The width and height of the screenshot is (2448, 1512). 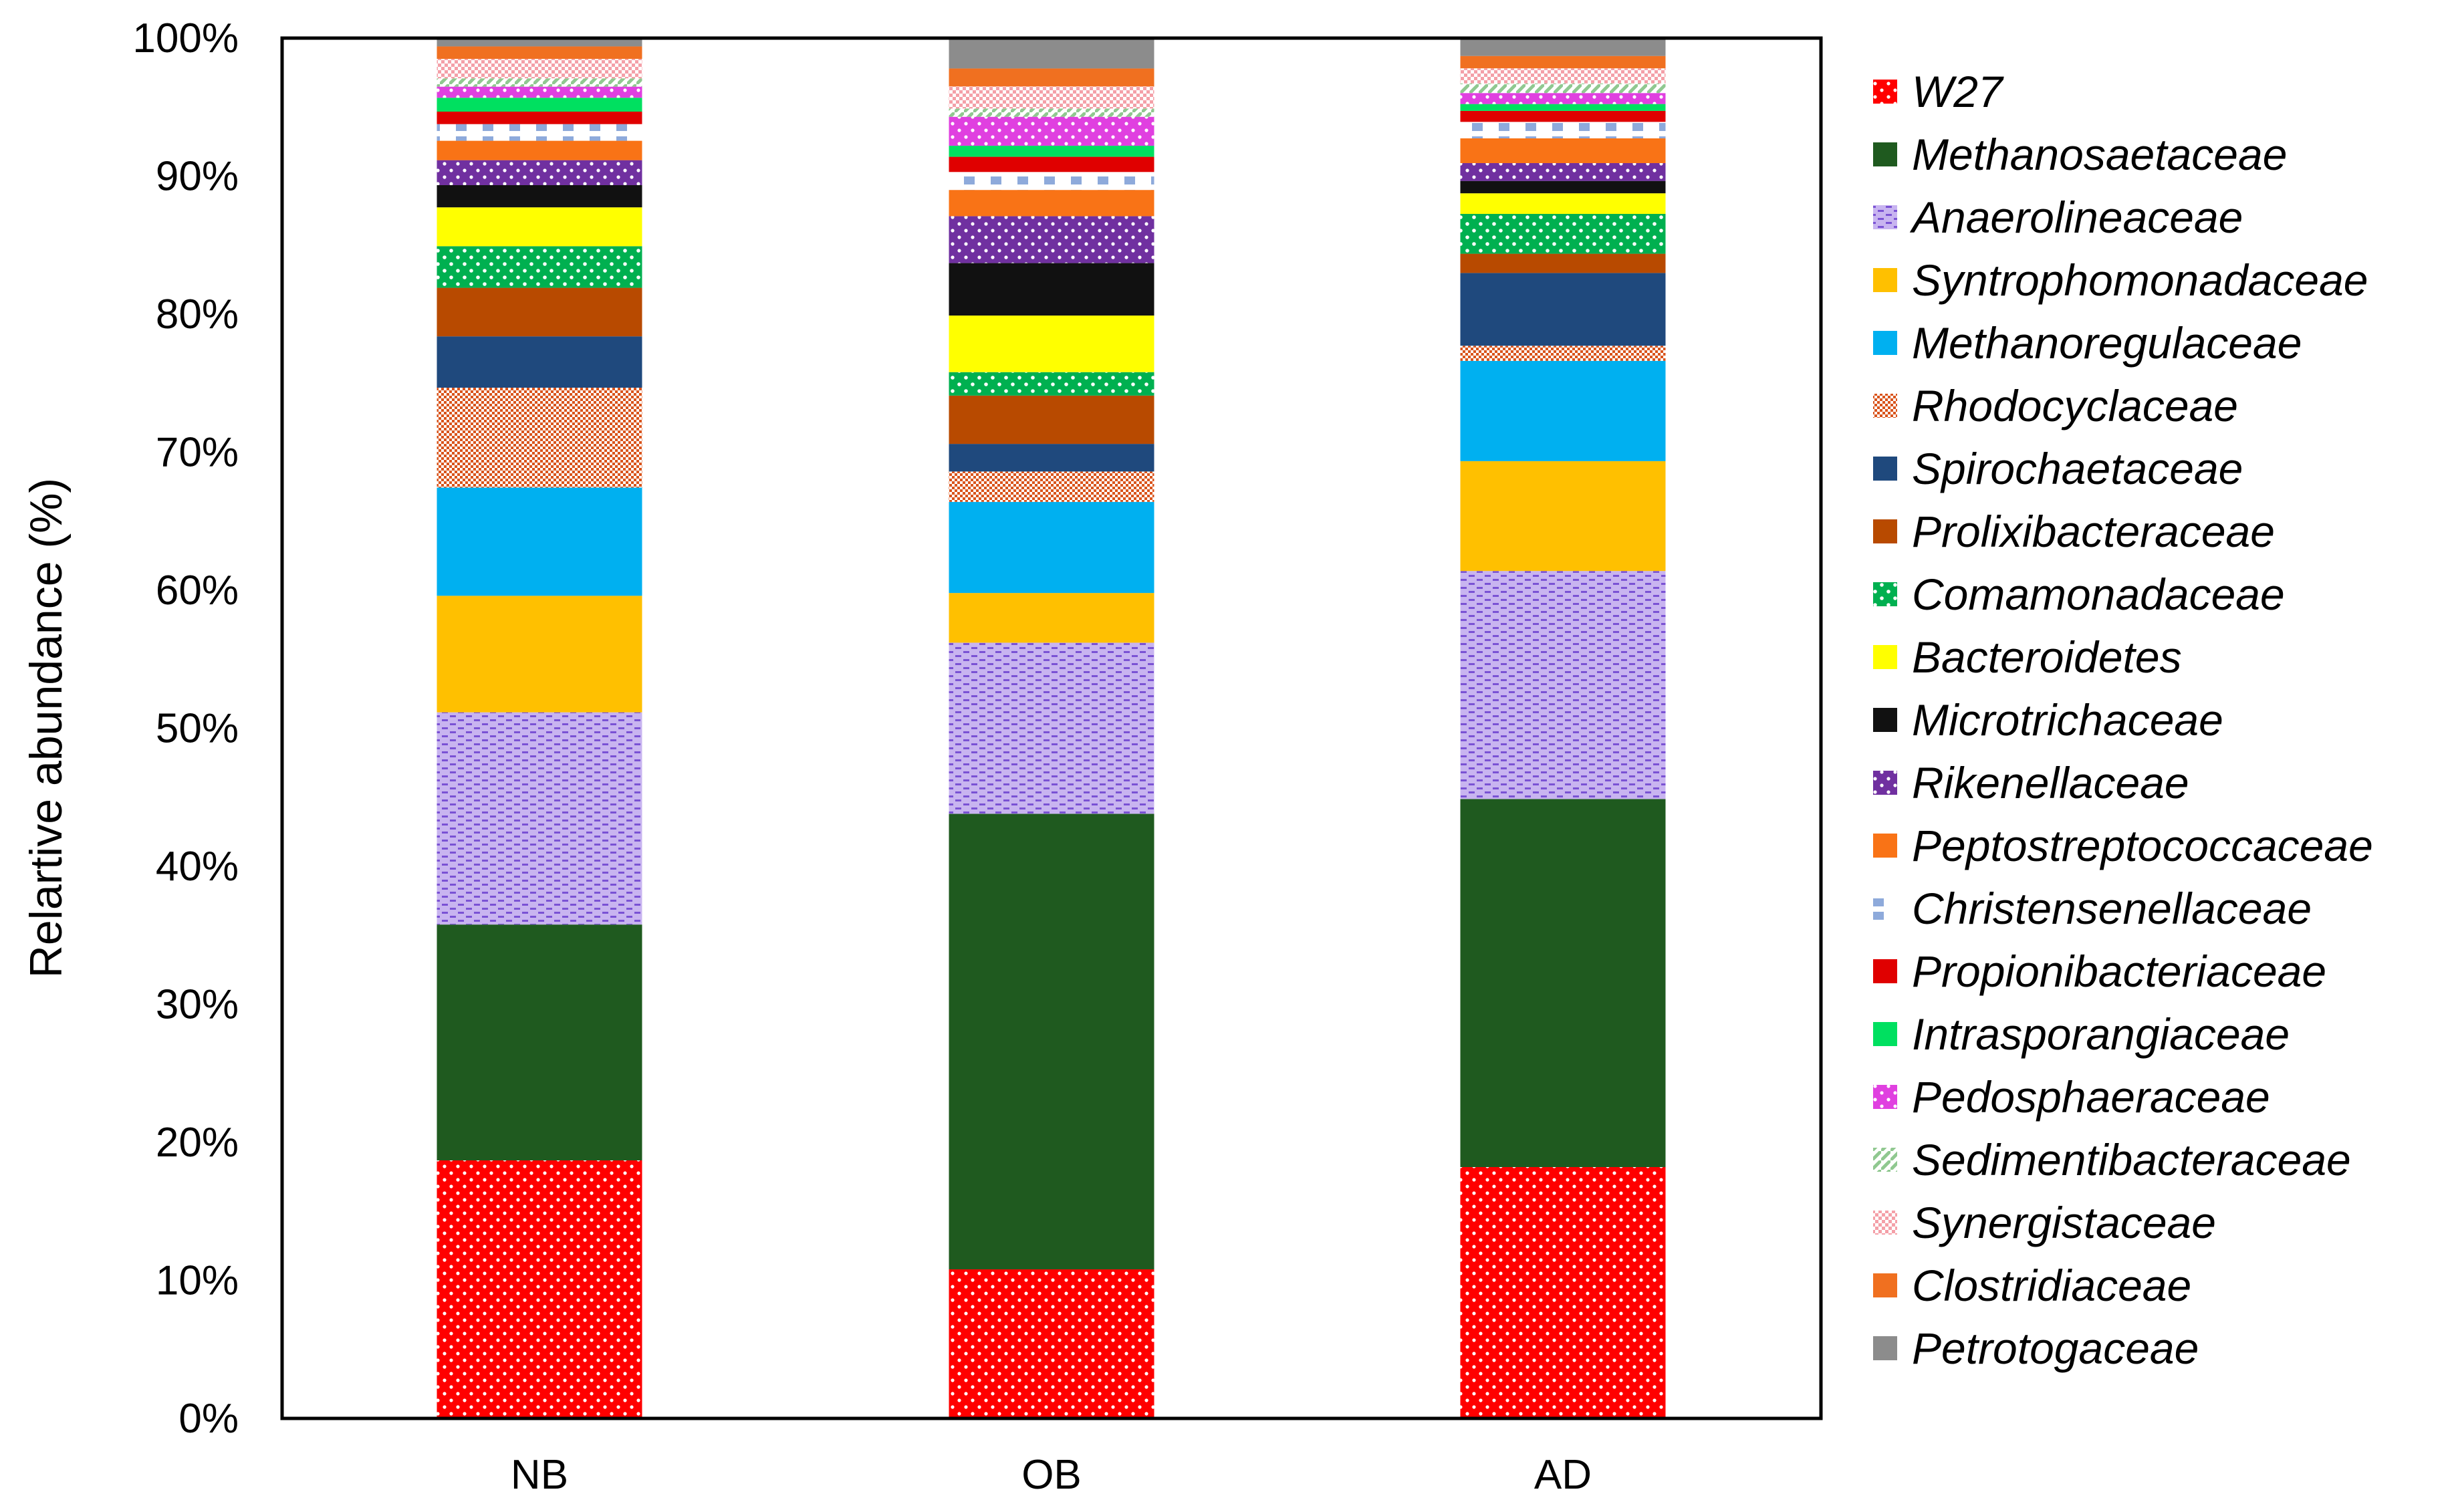 I want to click on bar-segment-ob-methanosaetaceae, so click(x=1051, y=1041).